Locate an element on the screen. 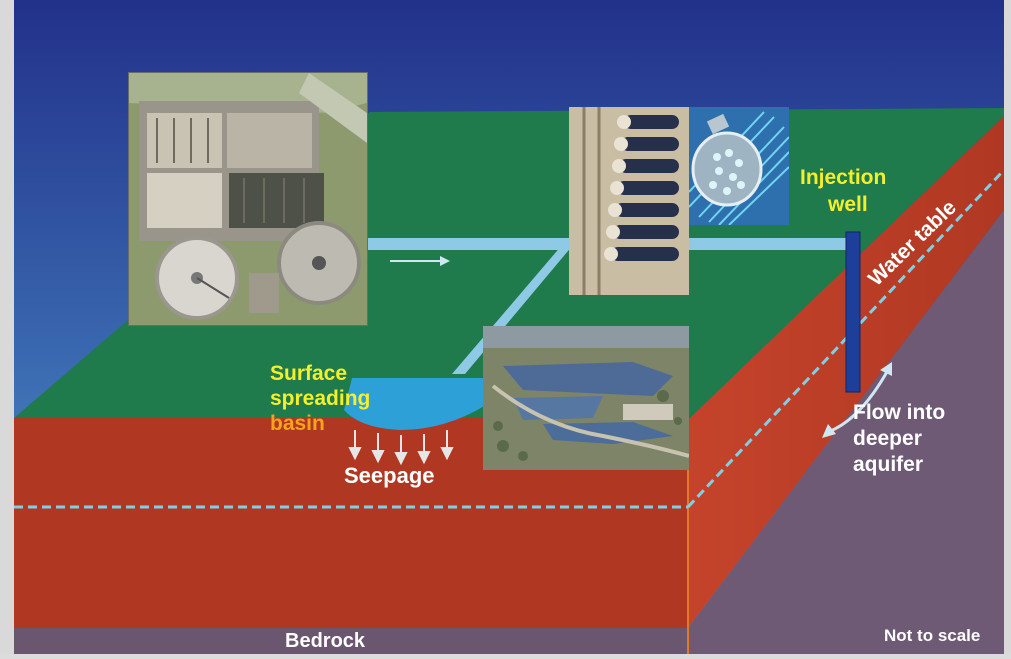 Image resolution: width=1011 pixels, height=659 pixels. seepage-label: Seepage is located at coordinates (389, 475).